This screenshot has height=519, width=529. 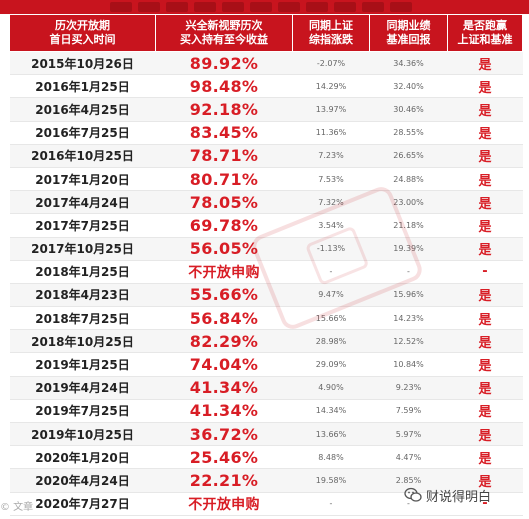 I want to click on cell-open-date: 2017年1月20日, so click(x=82, y=179).